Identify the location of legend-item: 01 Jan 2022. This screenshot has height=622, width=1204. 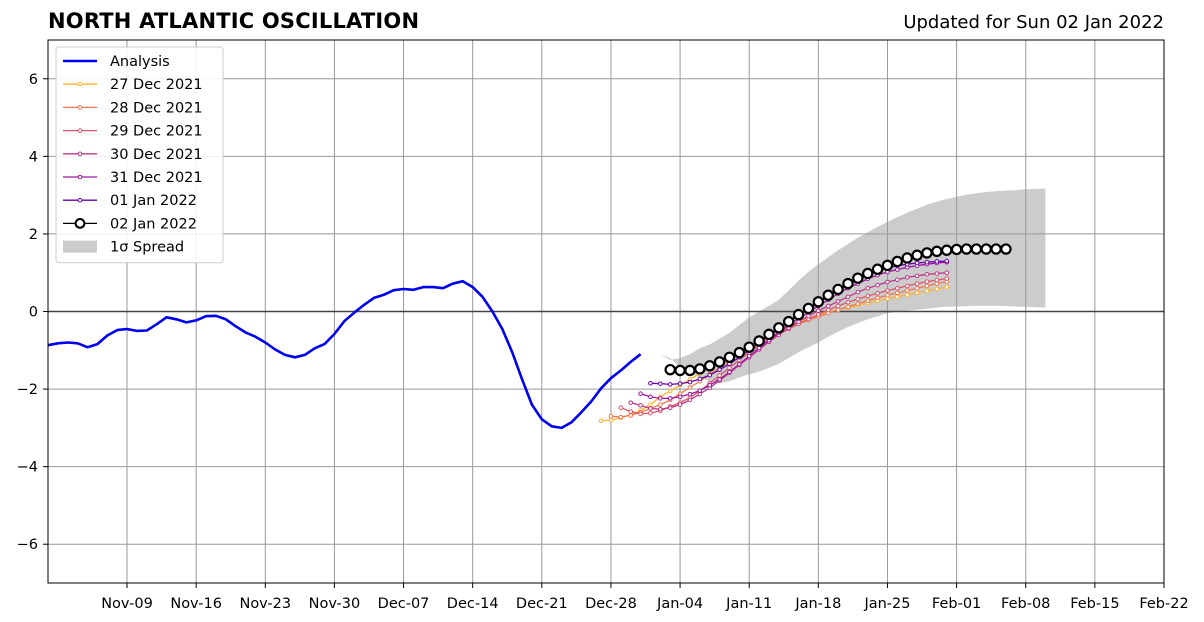
(130, 201).